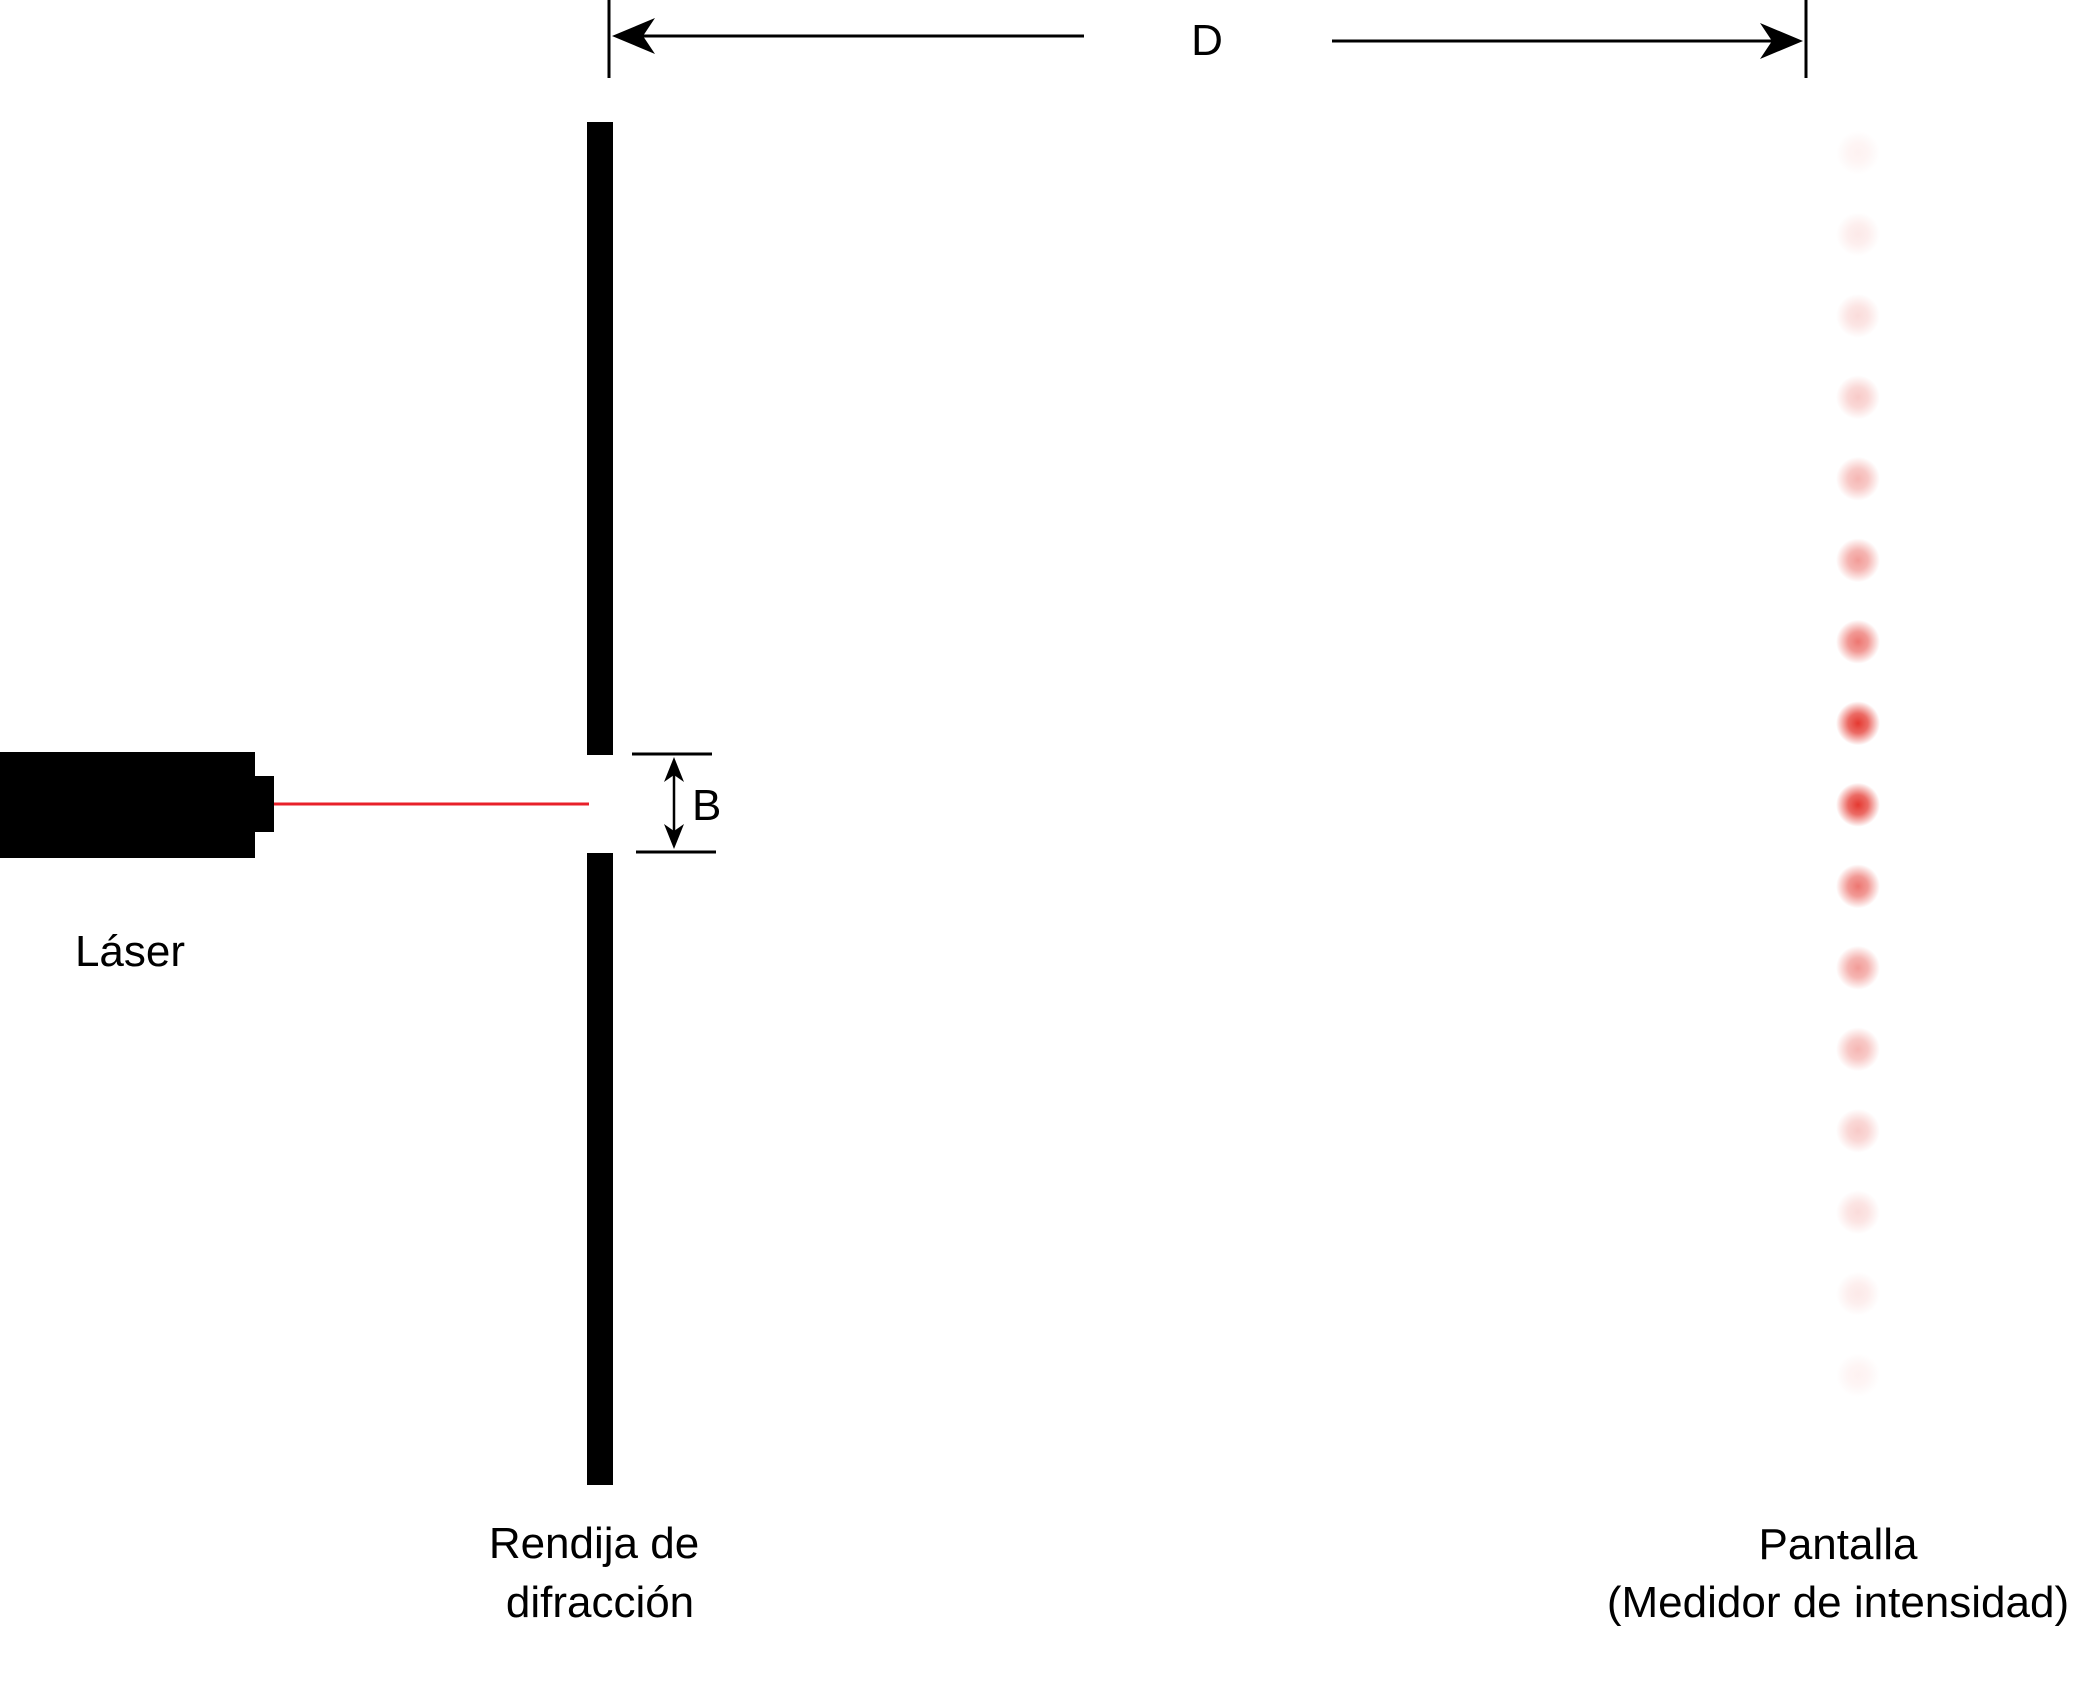 This screenshot has width=2083, height=1689. What do you see at coordinates (676, 803) in the screenshot?
I see `slit-width-dimension: B` at bounding box center [676, 803].